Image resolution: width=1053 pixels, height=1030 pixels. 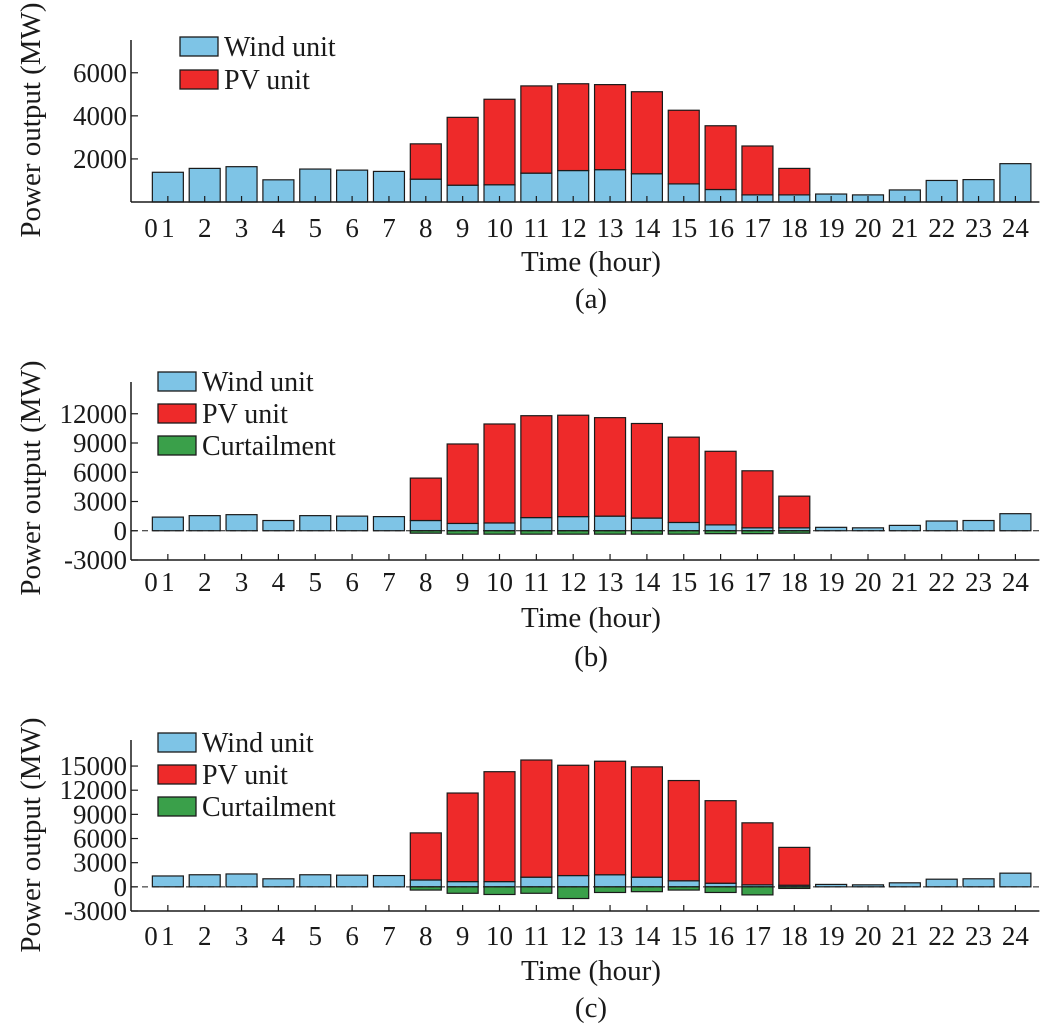 What do you see at coordinates (757, 170) in the screenshot?
I see `bar-pv-h17` at bounding box center [757, 170].